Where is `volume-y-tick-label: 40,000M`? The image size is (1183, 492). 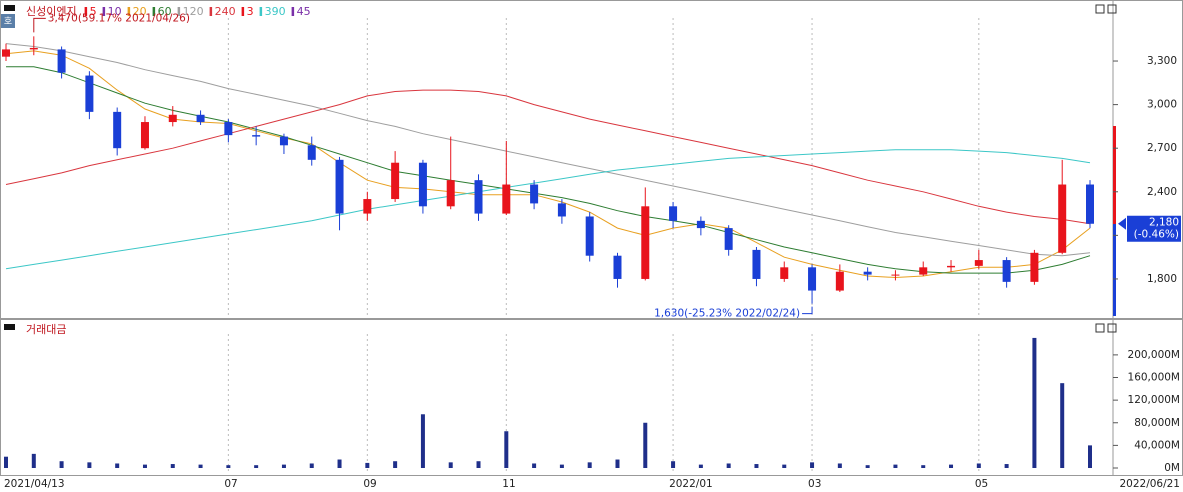 volume-y-tick-label: 40,000M is located at coordinates (1157, 445).